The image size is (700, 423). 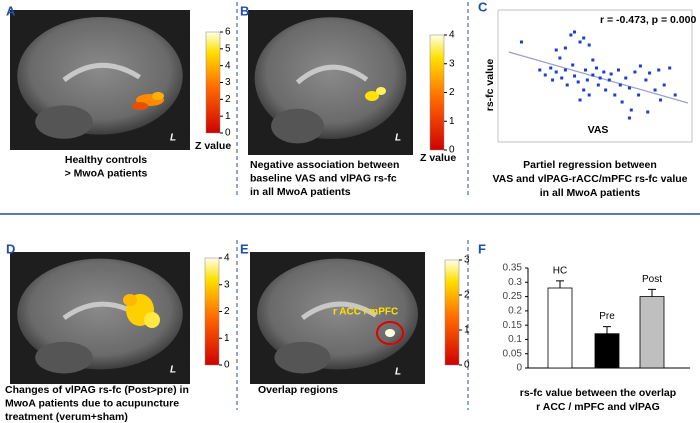 What do you see at coordinates (513, 353) in the screenshot?
I see `y-tick-label: 0.05` at bounding box center [513, 353].